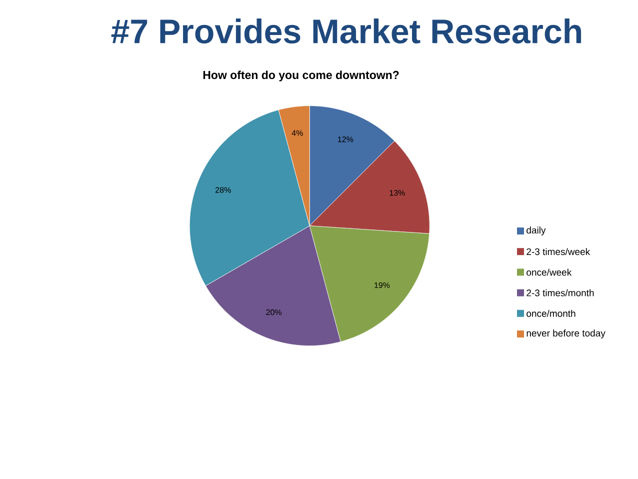 The width and height of the screenshot is (638, 479). I want to click on data-label: 28%, so click(223, 190).